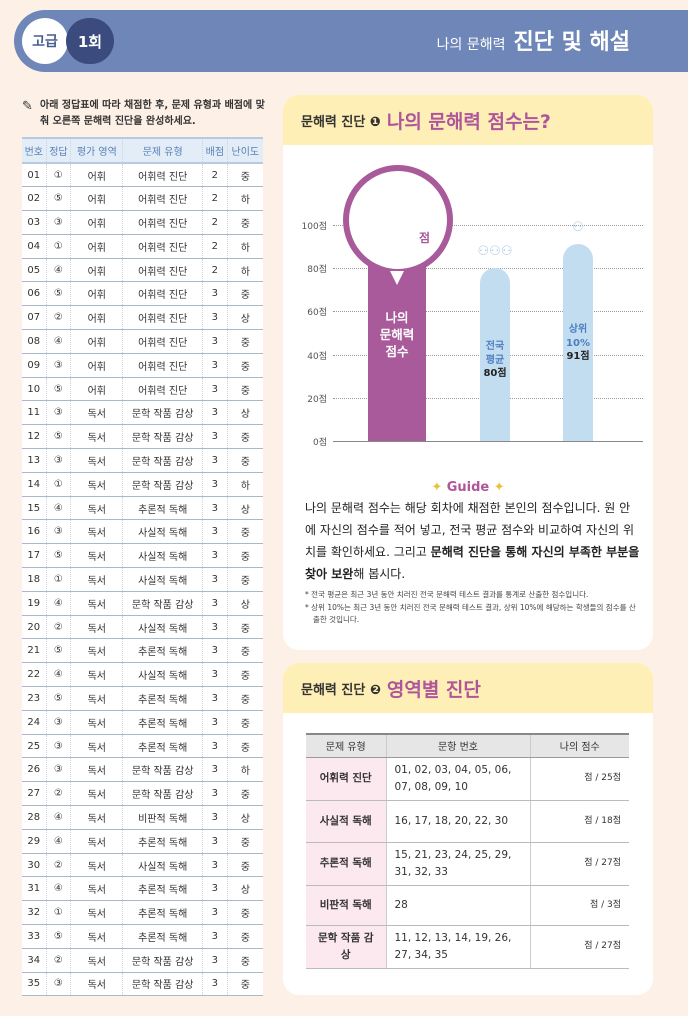 The height and width of the screenshot is (1016, 688). What do you see at coordinates (34, 722) in the screenshot?
I see `table-cell: 24` at bounding box center [34, 722].